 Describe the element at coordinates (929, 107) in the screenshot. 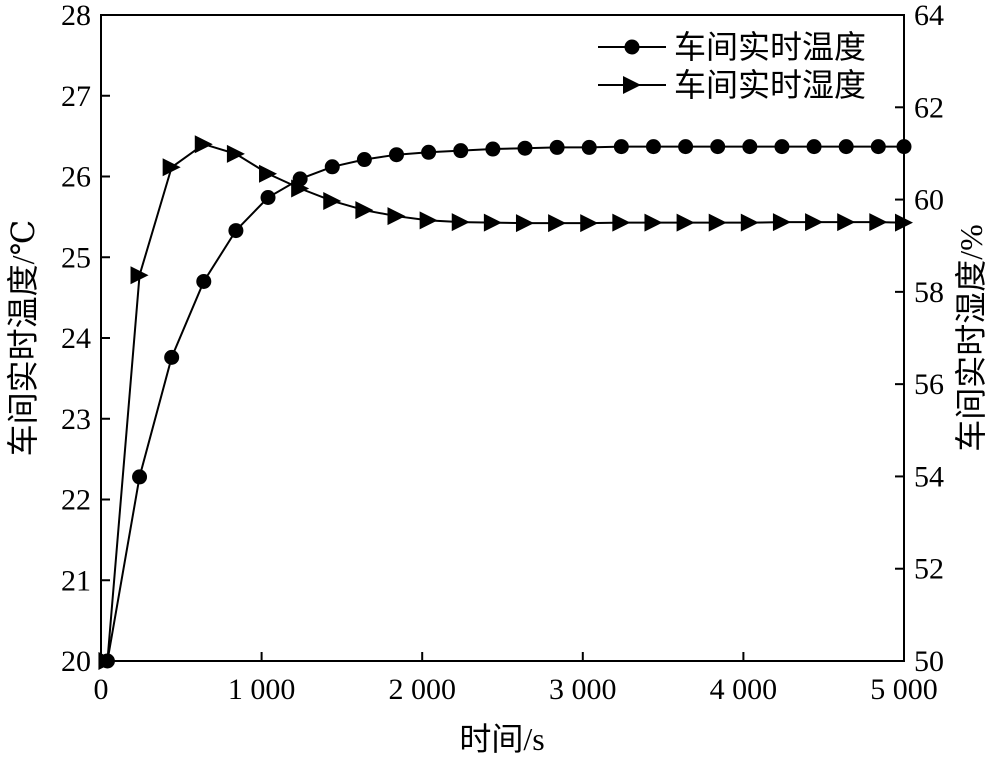

I see `y-right-tick-label: 62` at that location.